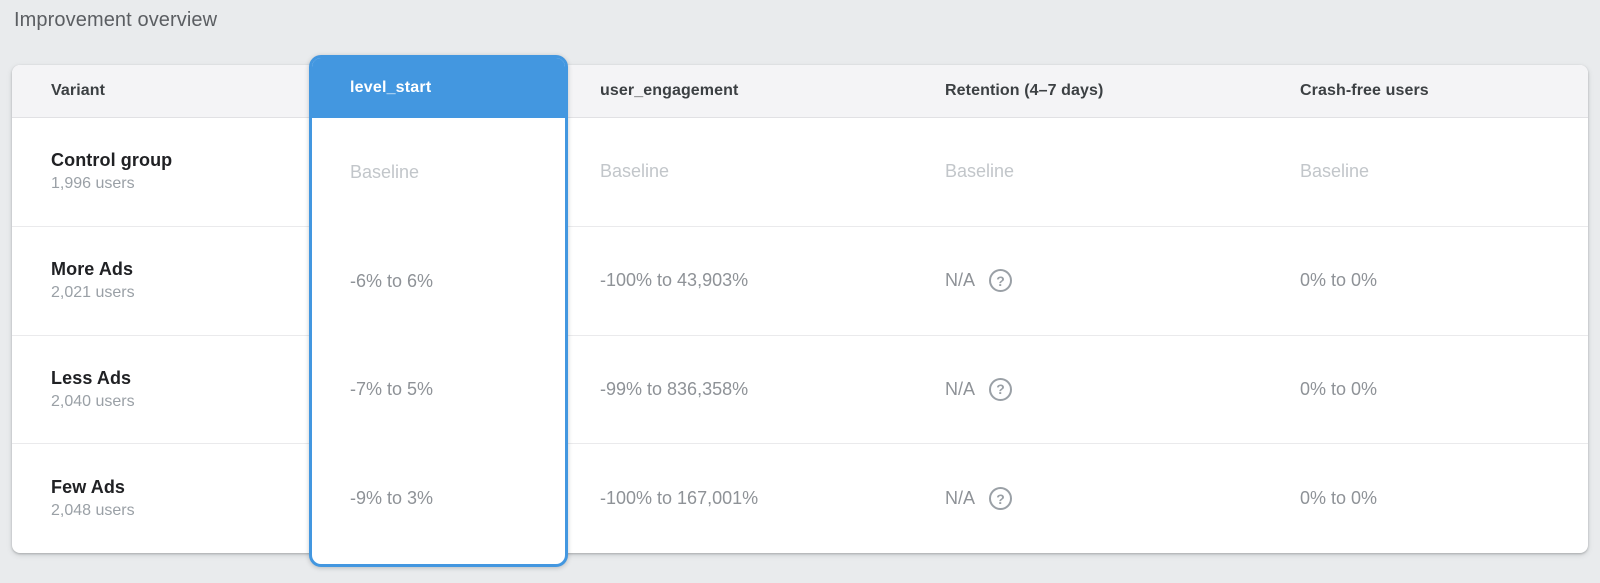  Describe the element at coordinates (93, 401) in the screenshot. I see `variant-user-count: 2,040 users` at that location.